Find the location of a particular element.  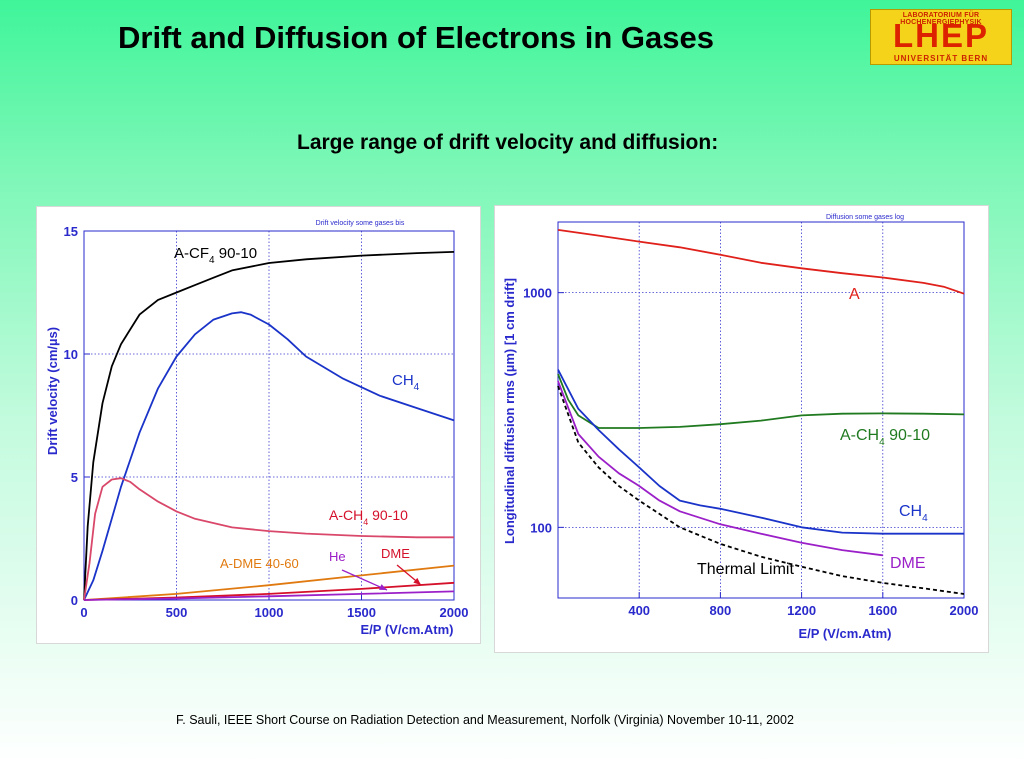

y-tick-label: 5 is located at coordinates (74, 477).